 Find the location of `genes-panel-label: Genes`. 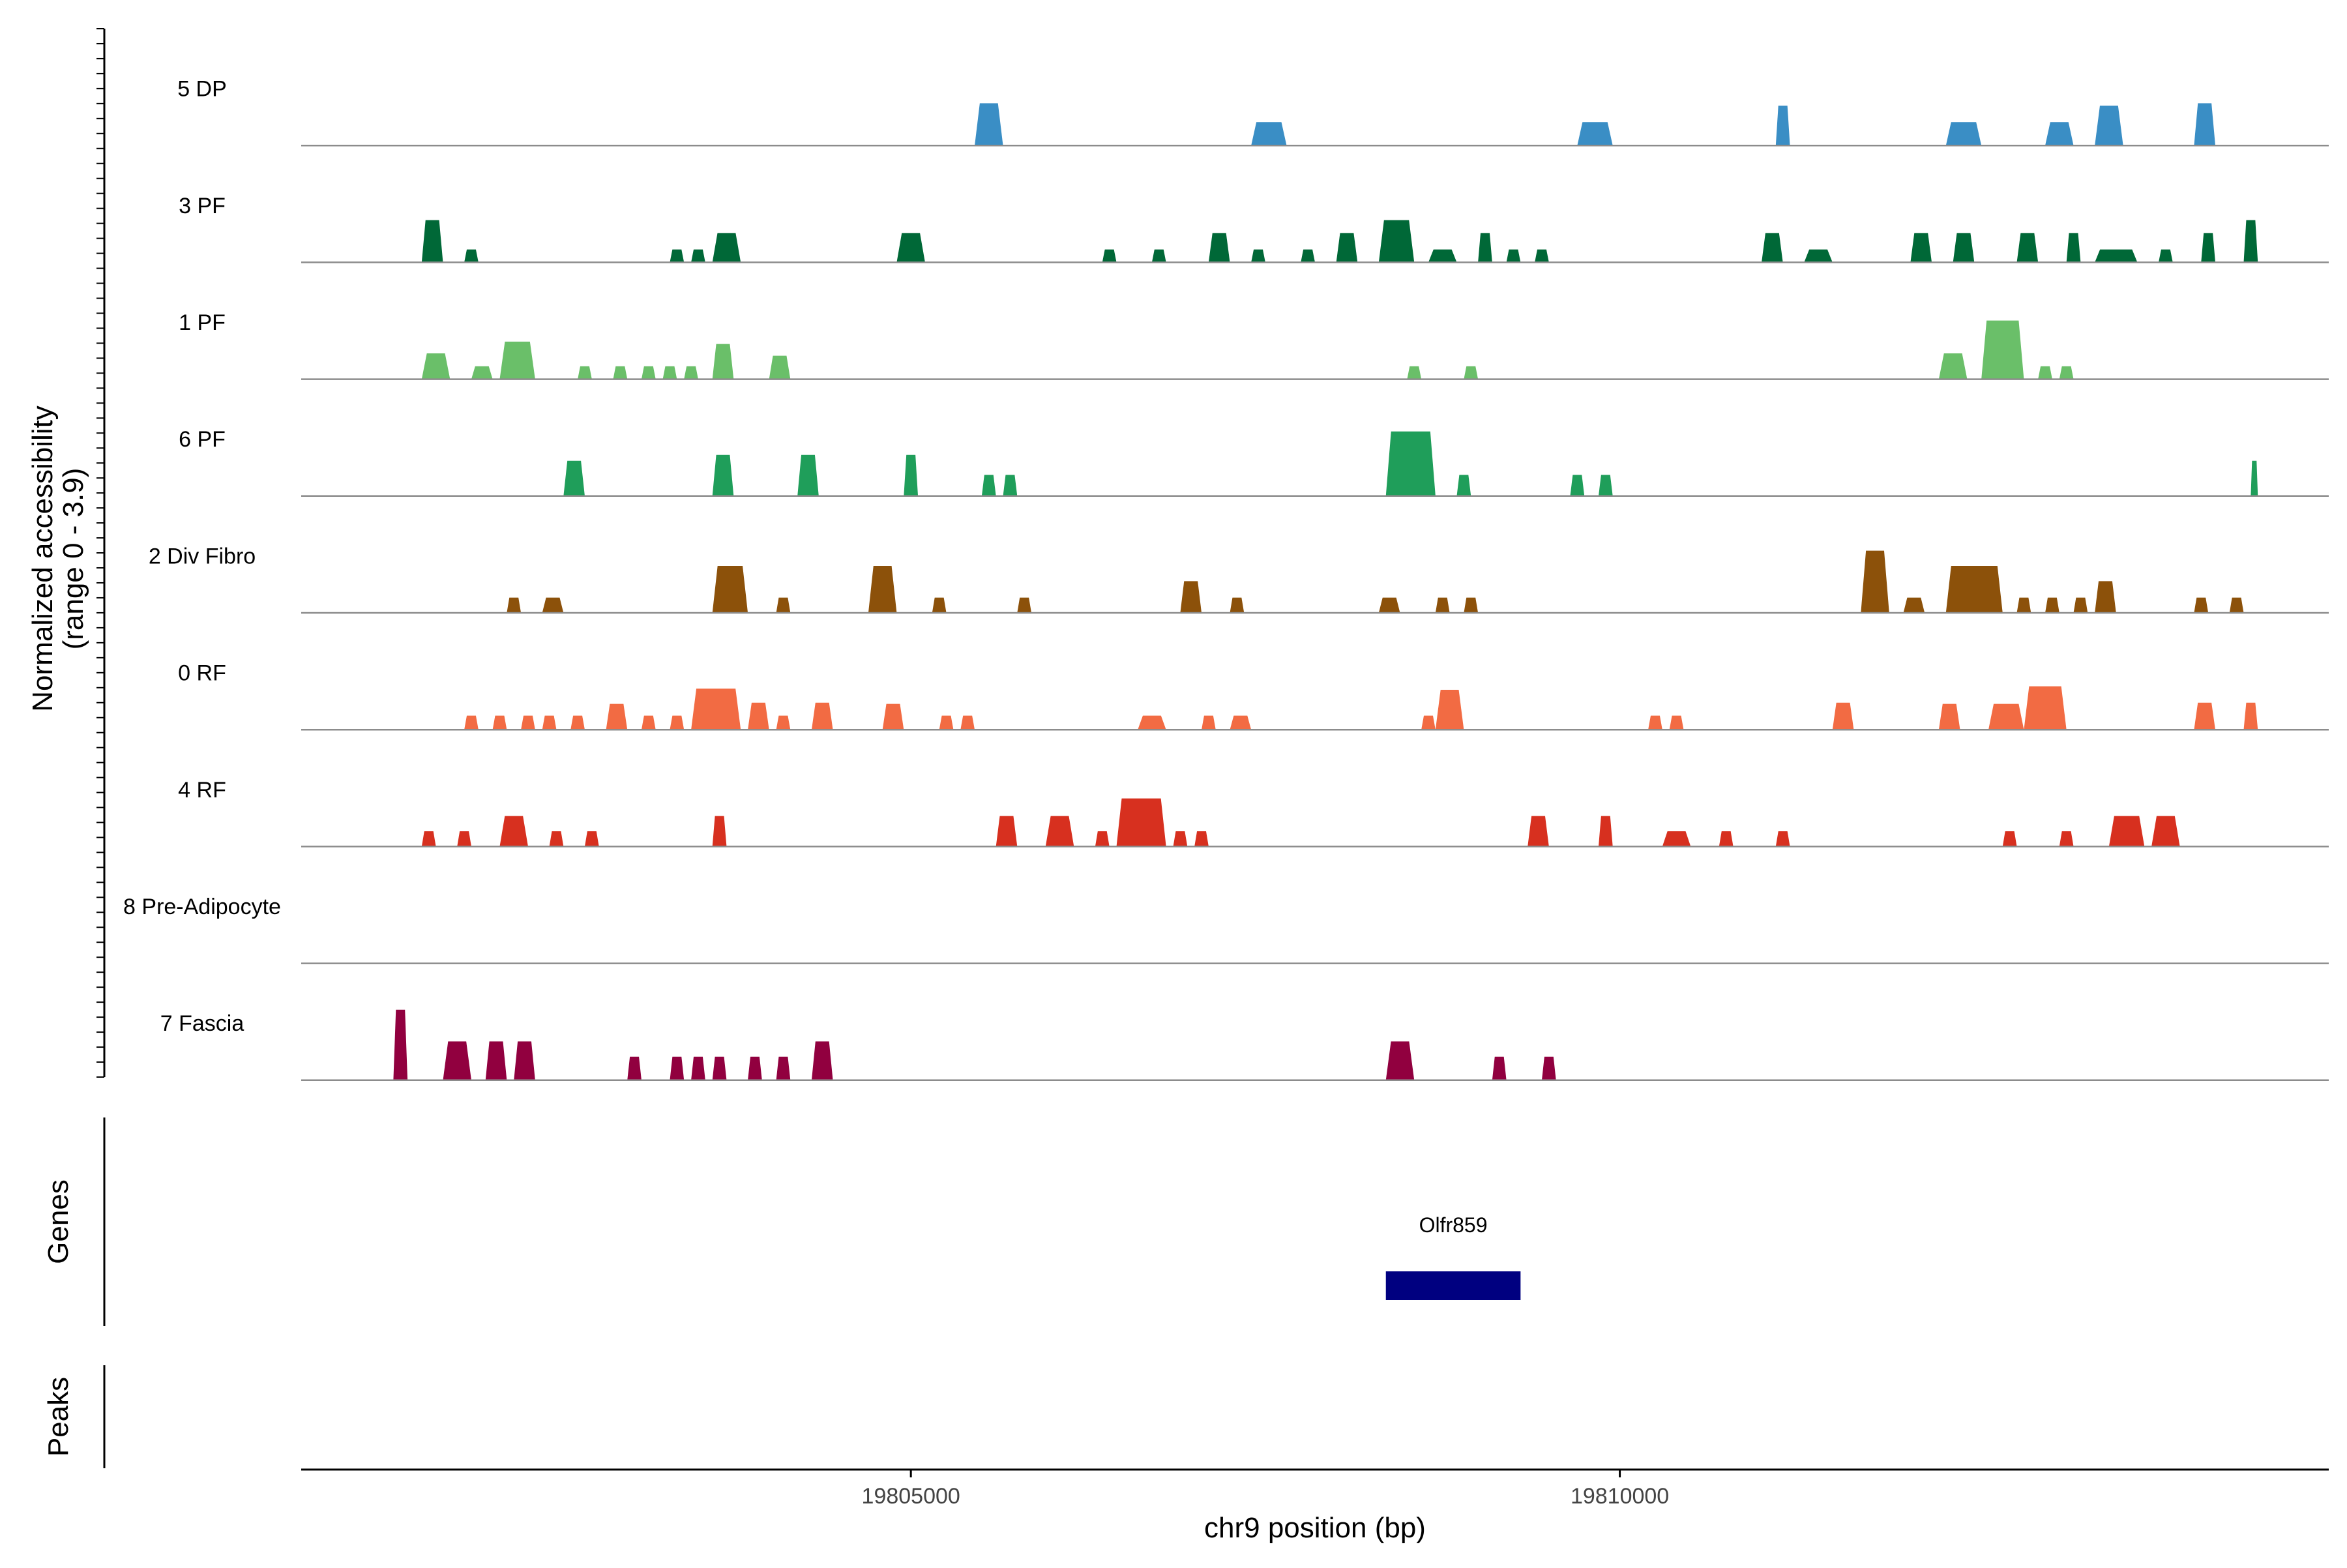

genes-panel-label: Genes is located at coordinates (58, 1222).